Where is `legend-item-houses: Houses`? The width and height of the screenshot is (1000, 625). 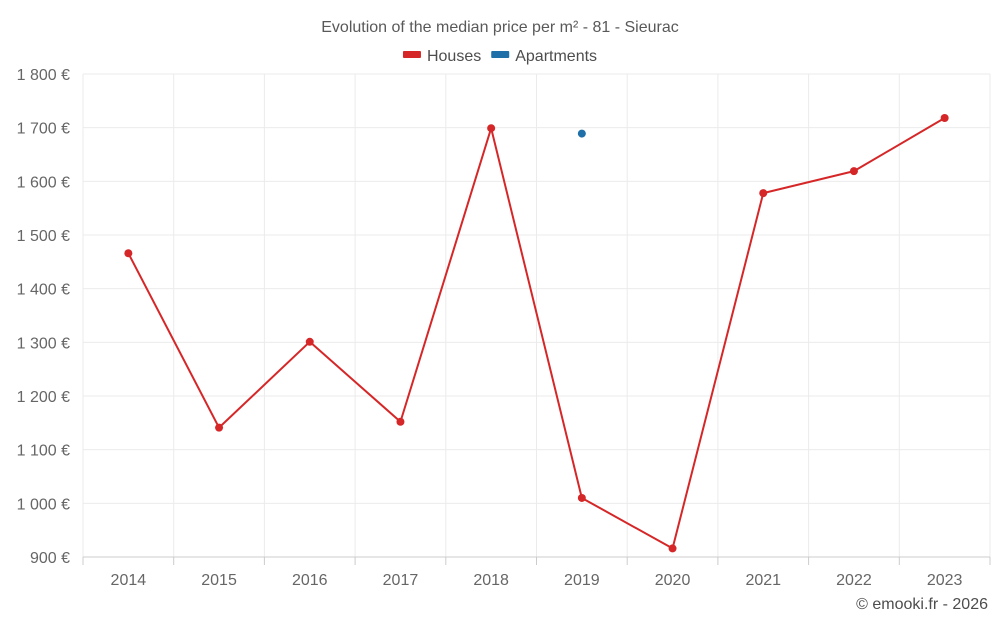 legend-item-houses: Houses is located at coordinates (441, 56).